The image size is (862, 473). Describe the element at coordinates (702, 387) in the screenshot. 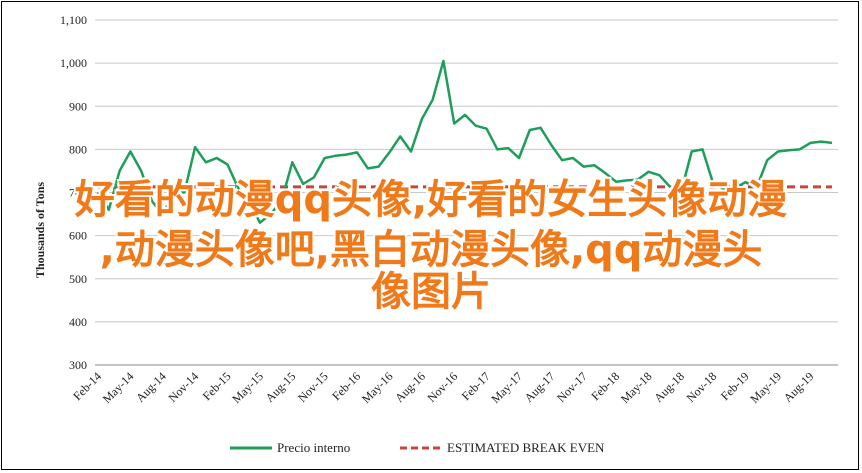

I see `x-tick-label: Nov-18` at that location.